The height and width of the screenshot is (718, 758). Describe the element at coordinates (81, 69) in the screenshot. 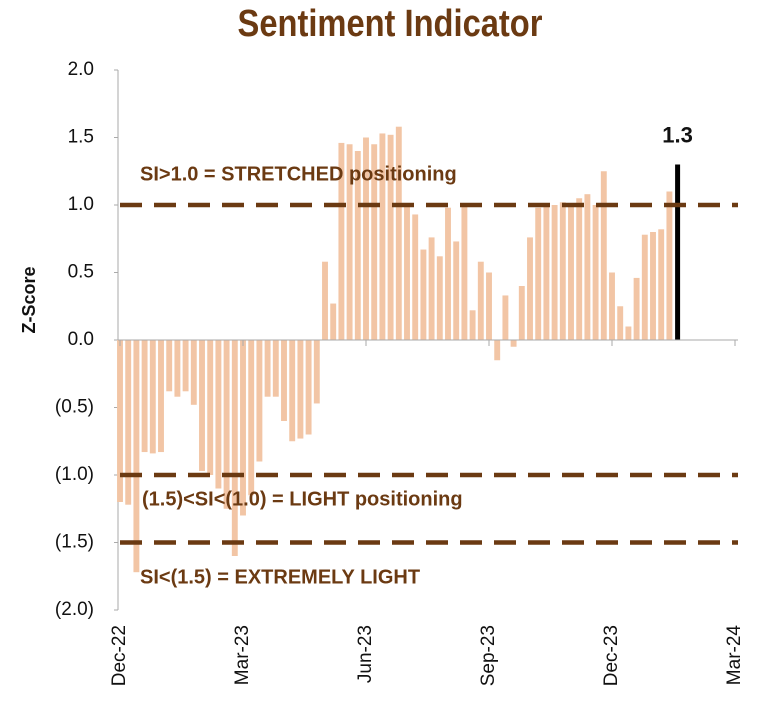

I see `y-tick-label: 2.0` at that location.